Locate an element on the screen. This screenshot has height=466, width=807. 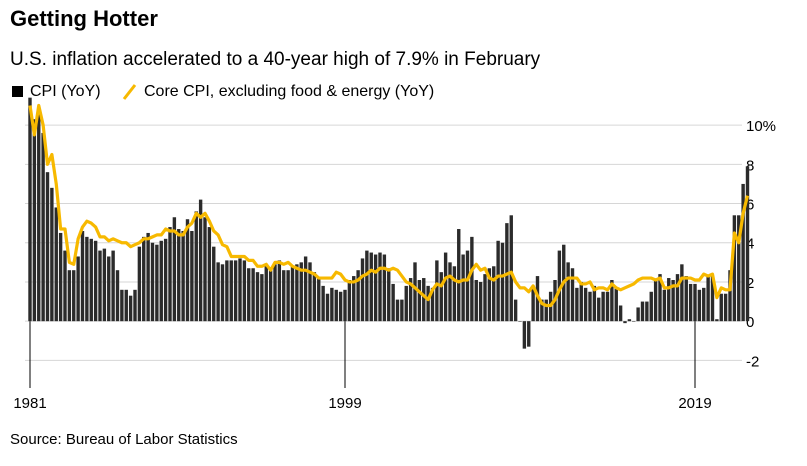
x-tick-label: 2019 is located at coordinates (694, 403).